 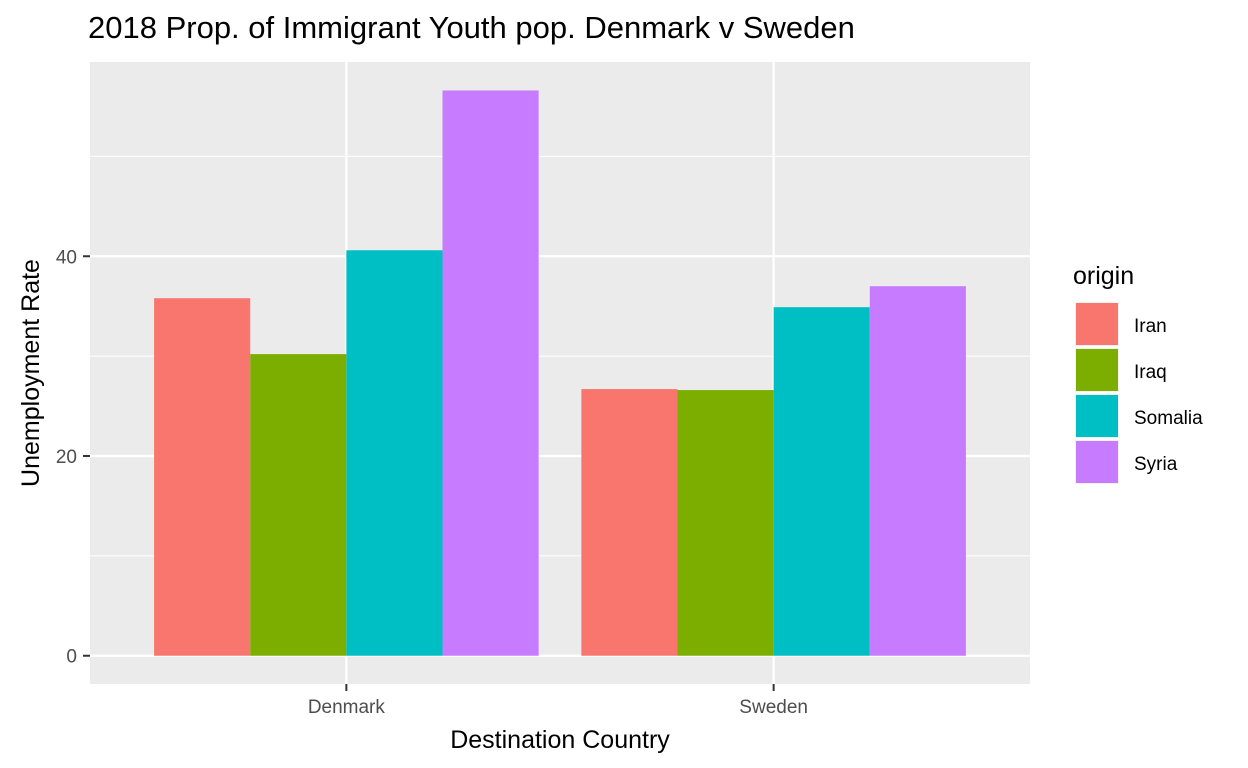 What do you see at coordinates (394, 453) in the screenshot?
I see `bar-denmark-somalia` at bounding box center [394, 453].